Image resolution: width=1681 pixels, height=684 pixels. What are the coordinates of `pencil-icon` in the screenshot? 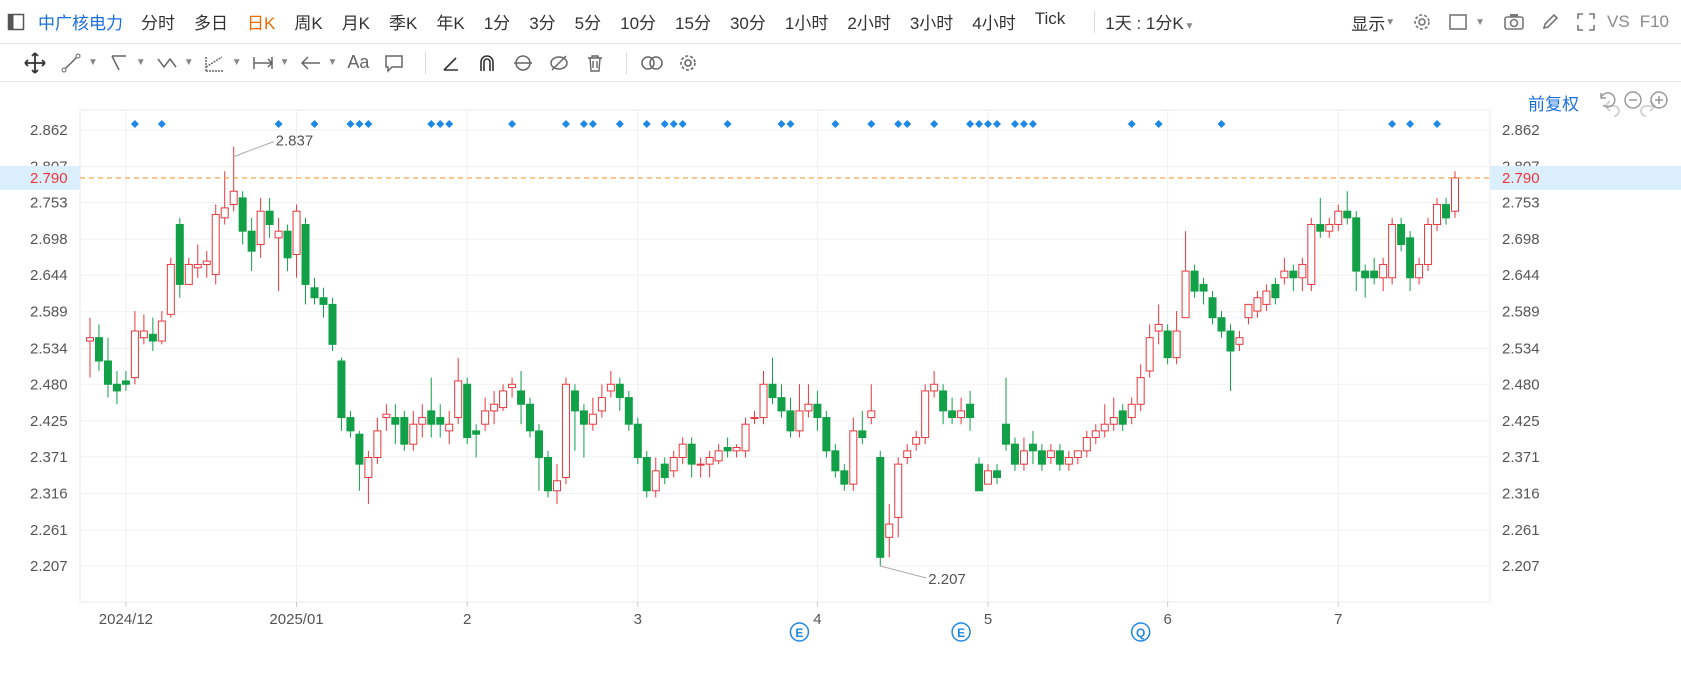 It's located at (1550, 22).